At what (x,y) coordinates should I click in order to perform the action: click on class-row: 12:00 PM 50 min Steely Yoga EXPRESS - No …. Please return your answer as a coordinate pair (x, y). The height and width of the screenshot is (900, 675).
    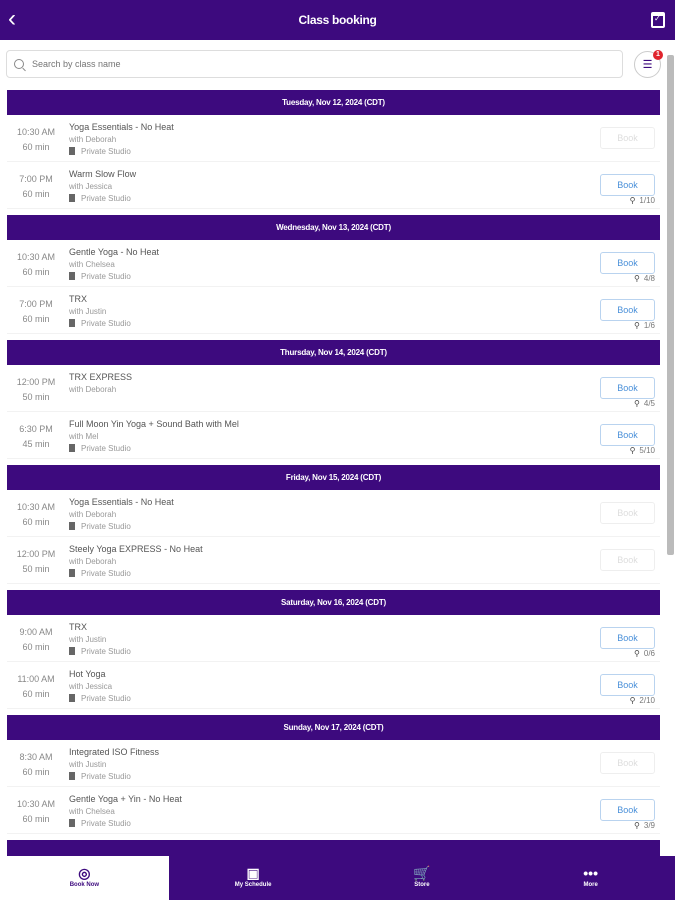
    Looking at the image, I should click on (333, 560).